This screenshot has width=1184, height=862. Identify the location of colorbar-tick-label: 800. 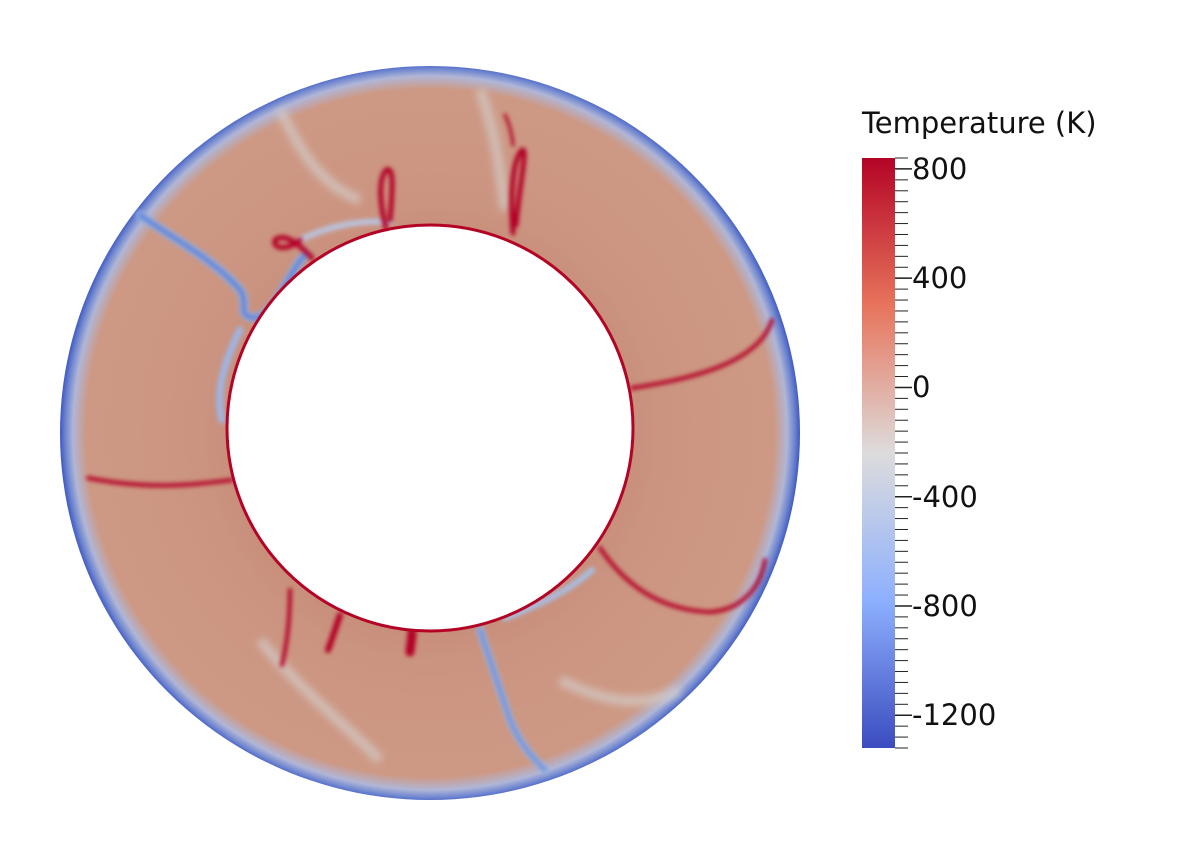
(940, 168).